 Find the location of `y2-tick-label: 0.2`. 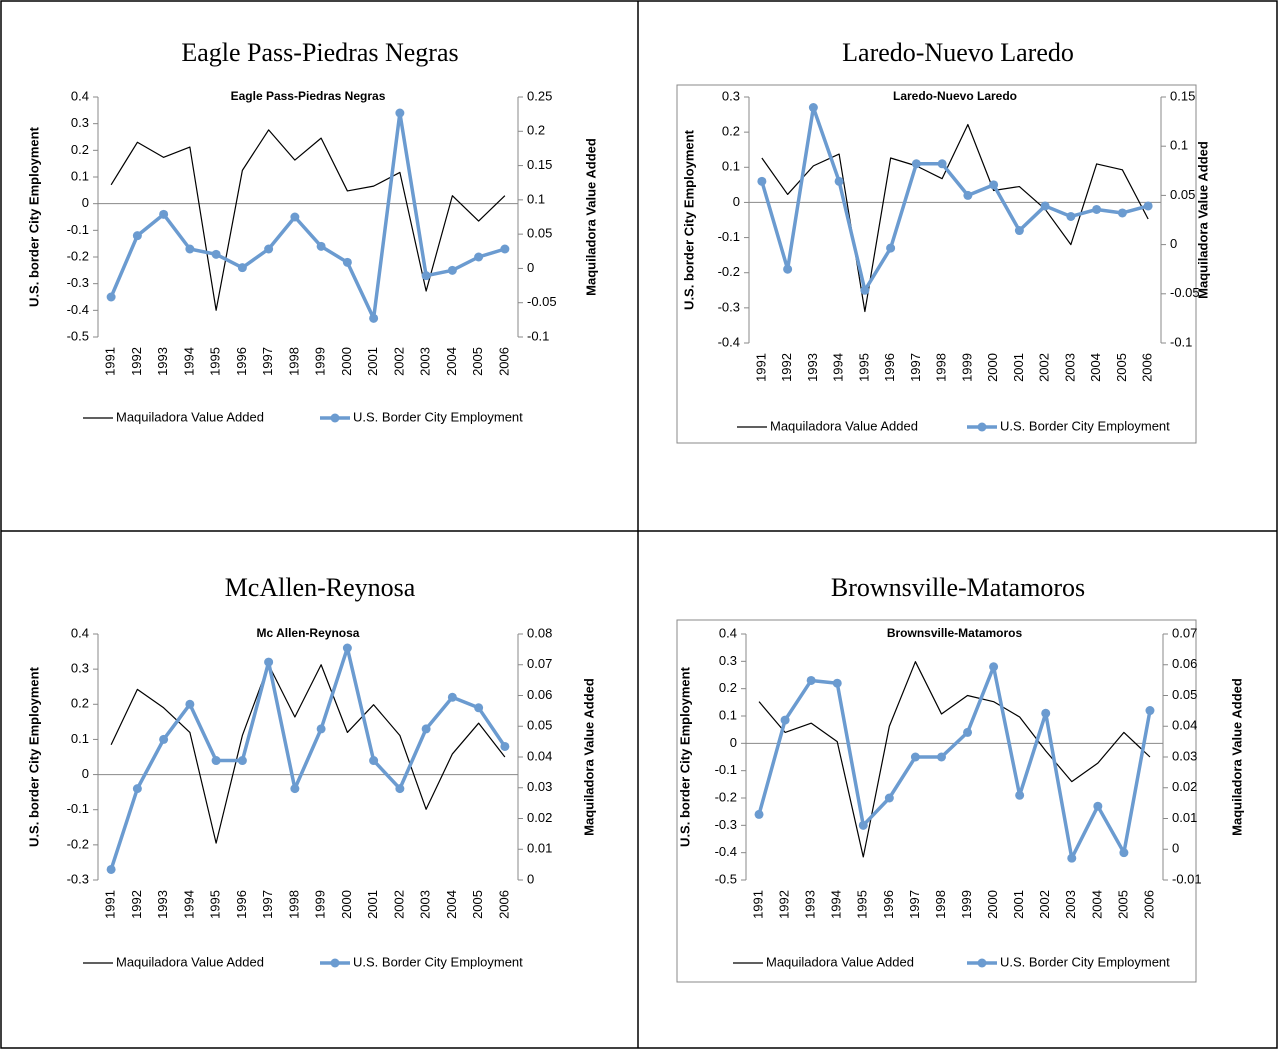

y2-tick-label: 0.2 is located at coordinates (536, 130).